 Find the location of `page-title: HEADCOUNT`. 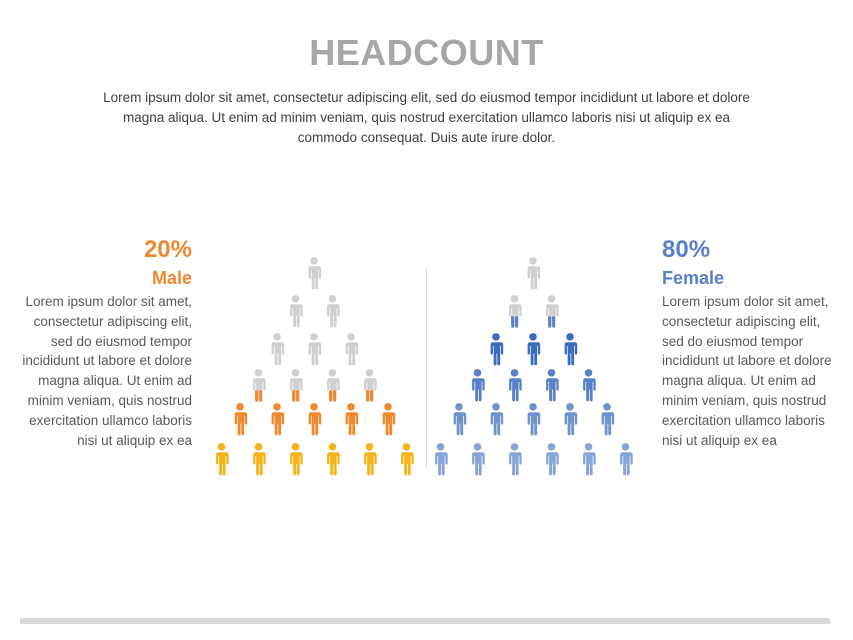

page-title: HEADCOUNT is located at coordinates (426, 52).